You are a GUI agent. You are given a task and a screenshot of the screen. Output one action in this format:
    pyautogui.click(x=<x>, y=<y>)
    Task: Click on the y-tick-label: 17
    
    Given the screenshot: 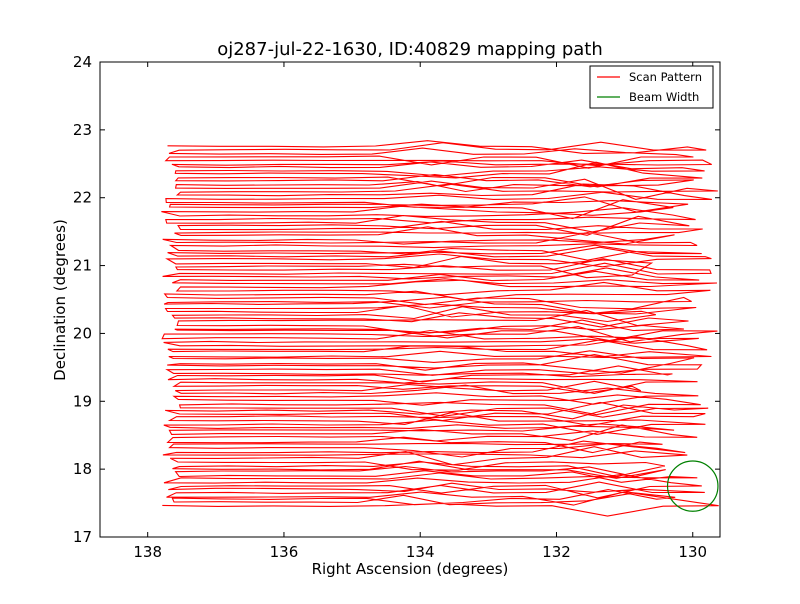 What is the action you would take?
    pyautogui.click(x=82, y=537)
    